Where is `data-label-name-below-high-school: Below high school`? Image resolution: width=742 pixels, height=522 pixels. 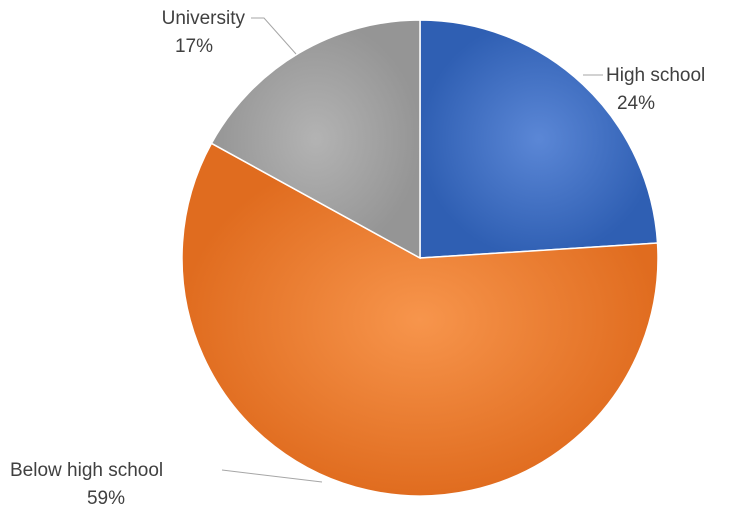 data-label-name-below-high-school: Below high school is located at coordinates (86, 470).